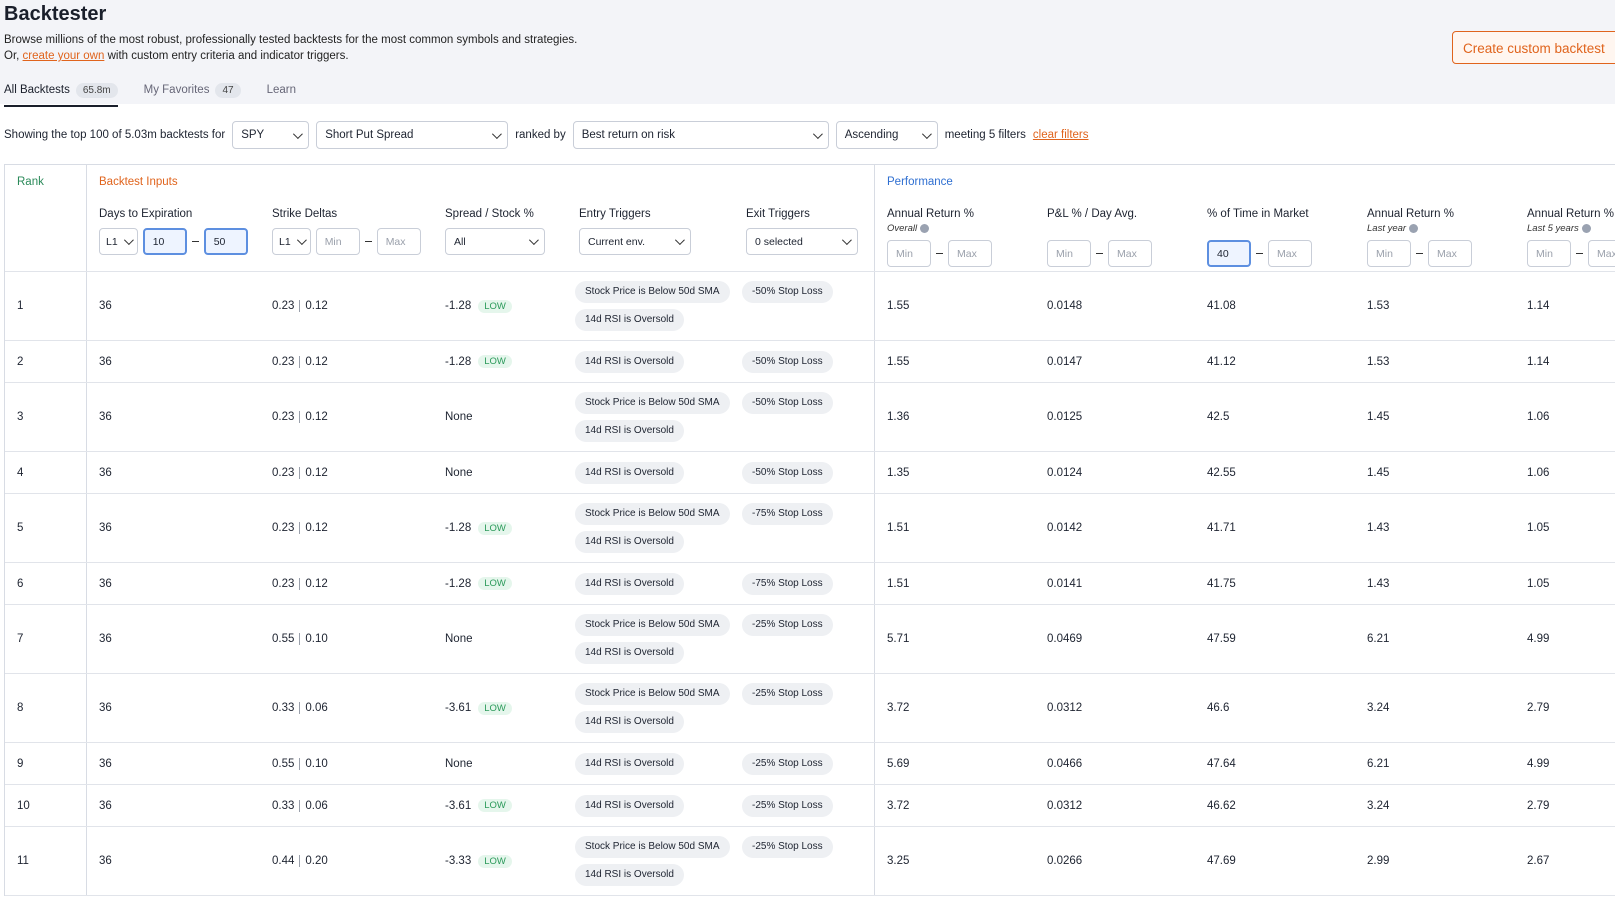  Describe the element at coordinates (105, 417) in the screenshot. I see `days-to-expiration: 36` at that location.